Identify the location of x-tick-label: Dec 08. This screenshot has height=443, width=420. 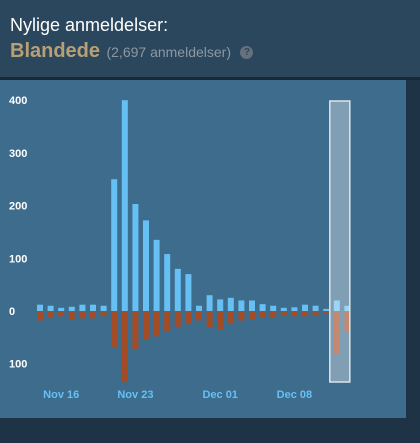
(294, 395).